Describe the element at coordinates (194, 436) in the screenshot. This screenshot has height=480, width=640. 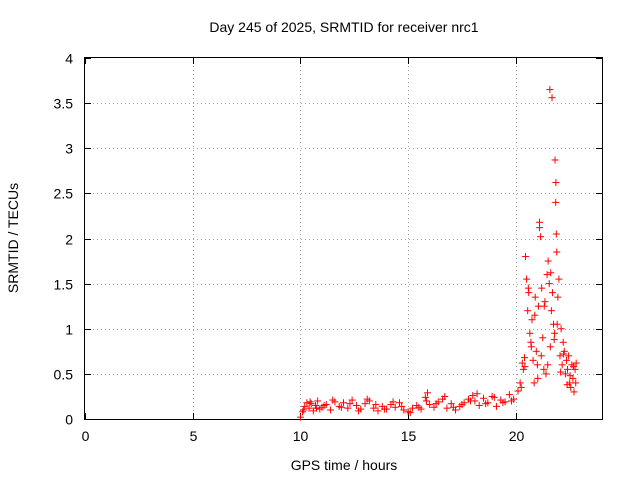
I see `x-tick-label: 5` at that location.